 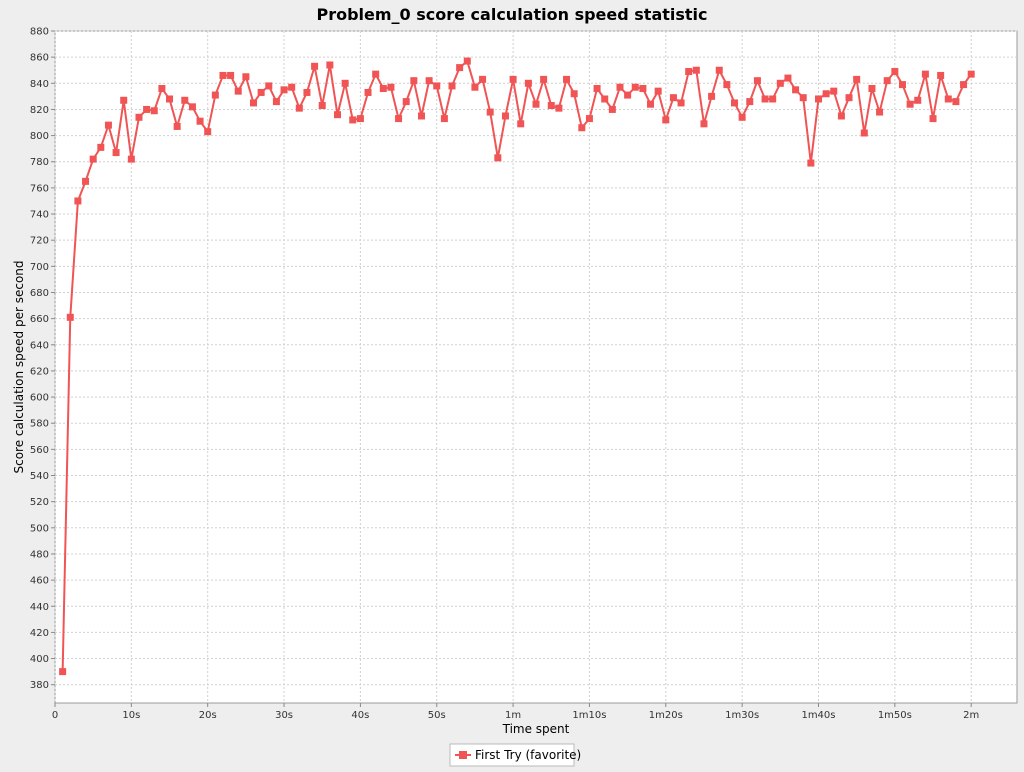 What do you see at coordinates (55, 715) in the screenshot?
I see `x-tick-label: 0` at bounding box center [55, 715].